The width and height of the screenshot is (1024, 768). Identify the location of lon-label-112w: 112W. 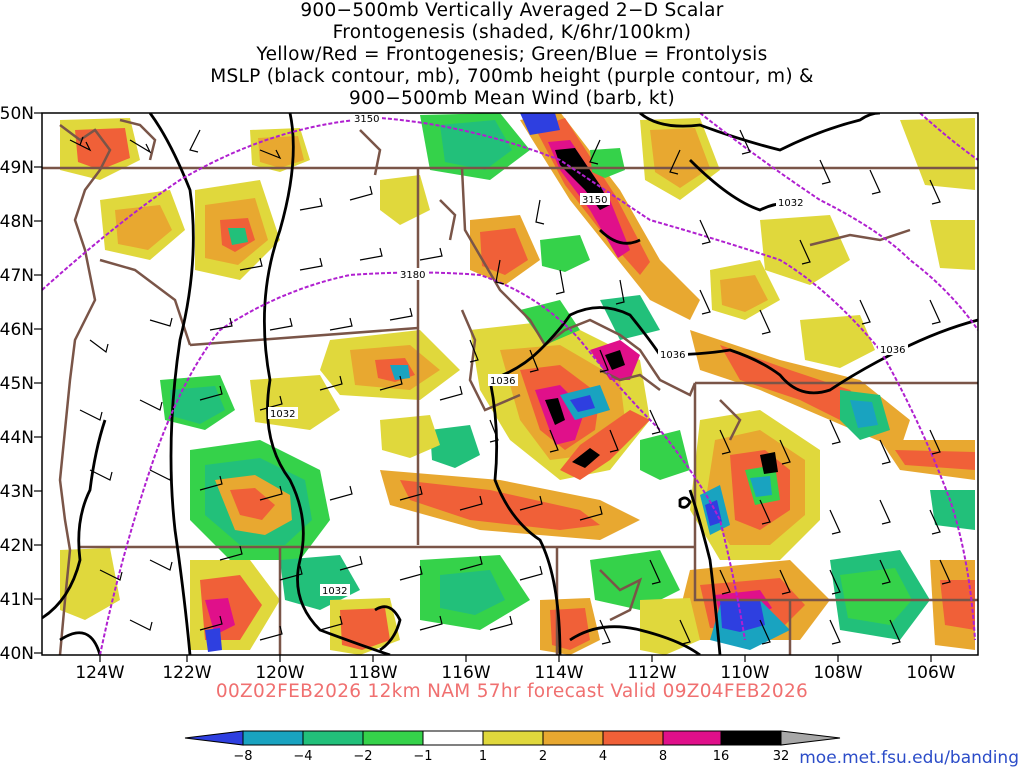
(651, 673).